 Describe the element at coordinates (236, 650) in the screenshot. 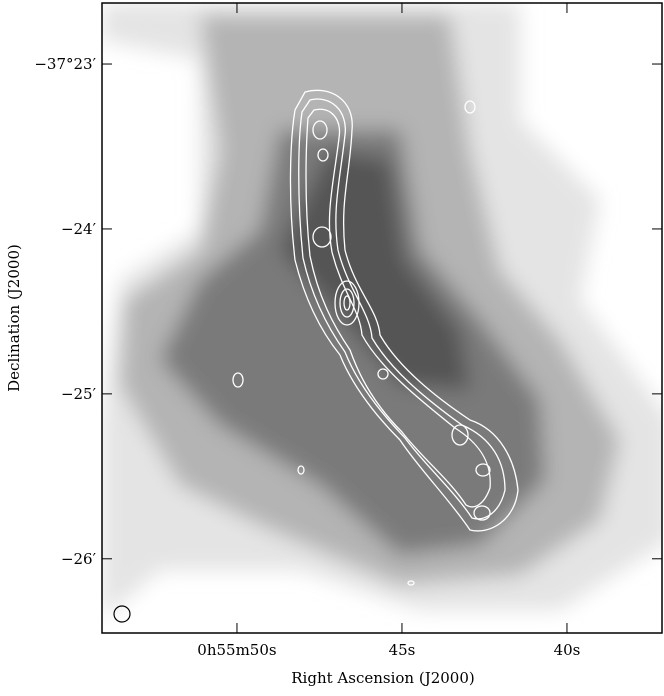

I see `x-tick-label: 0h55m50s` at that location.